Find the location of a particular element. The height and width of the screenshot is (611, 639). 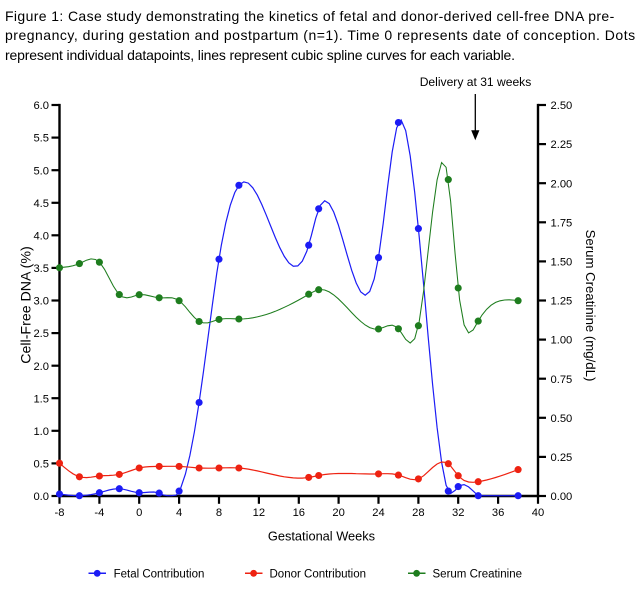

svg-text: 4.5 is located at coordinates (41, 204).